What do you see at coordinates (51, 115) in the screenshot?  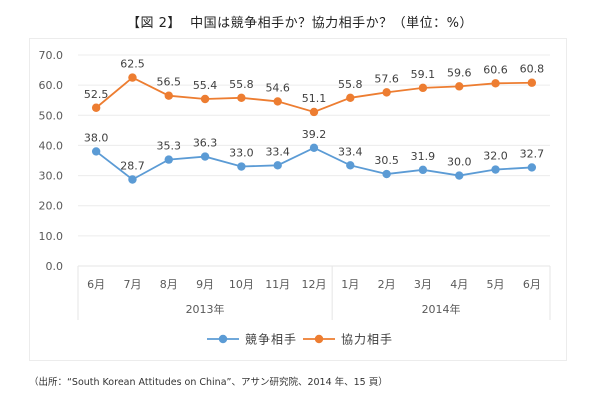 I see `y-tick-label: 50.0` at bounding box center [51, 115].